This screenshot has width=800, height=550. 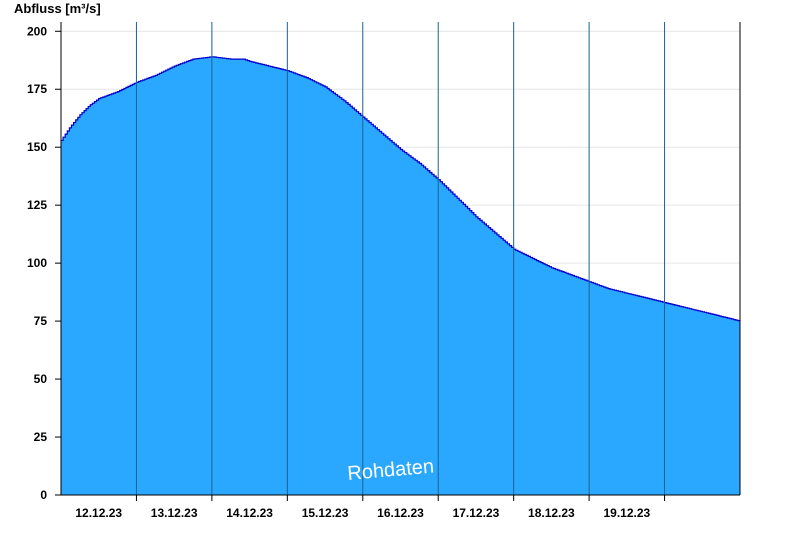 What do you see at coordinates (249, 513) in the screenshot?
I see `x-tick-label: 14.12.23` at bounding box center [249, 513].